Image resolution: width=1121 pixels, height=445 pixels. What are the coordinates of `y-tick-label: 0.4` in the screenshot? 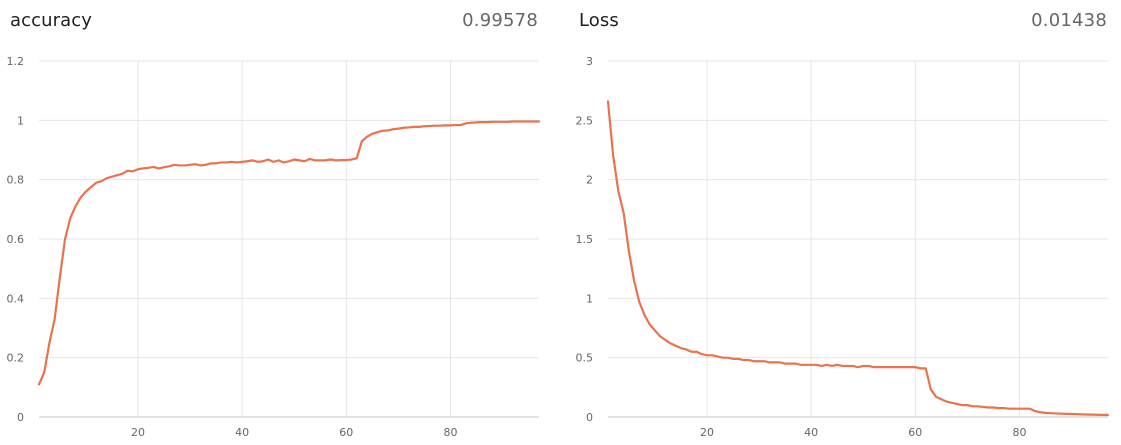 It's located at (16, 298).